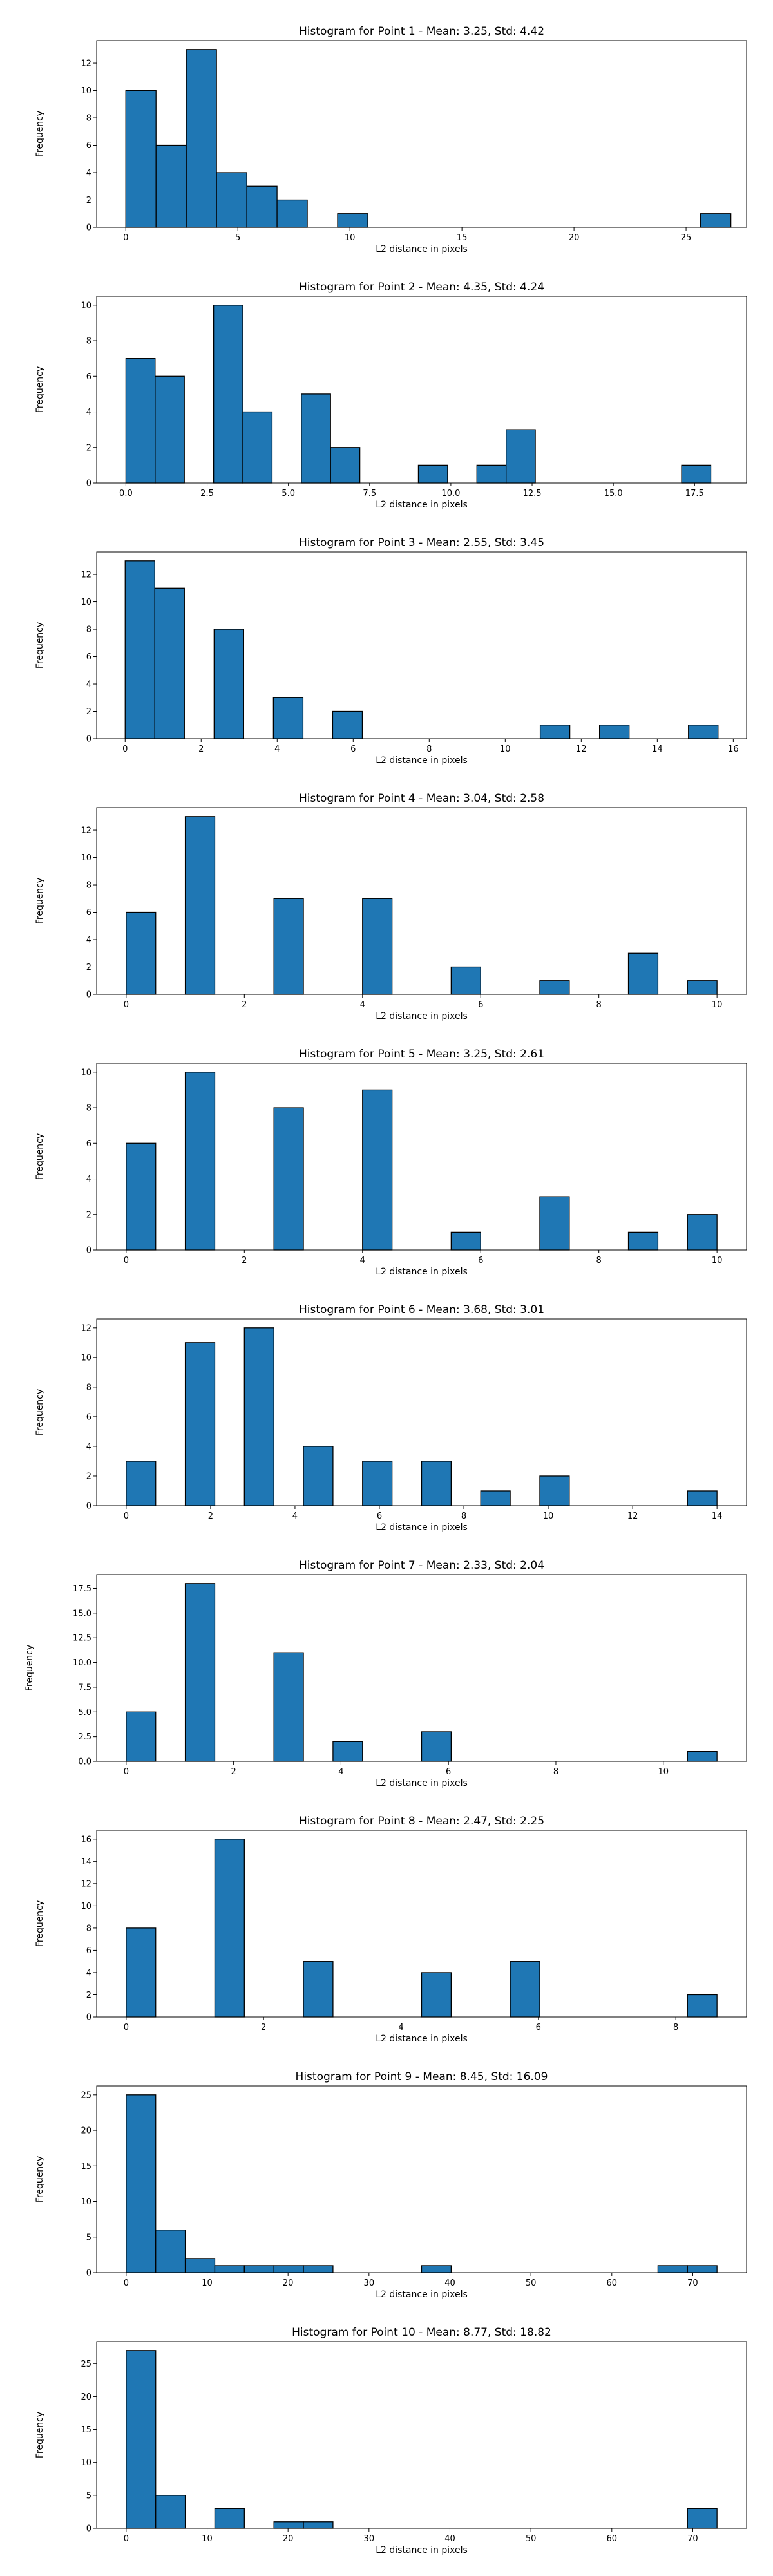 This screenshot has width=773, height=2576. I want to click on x-tick-label: 20, so click(288, 2539).